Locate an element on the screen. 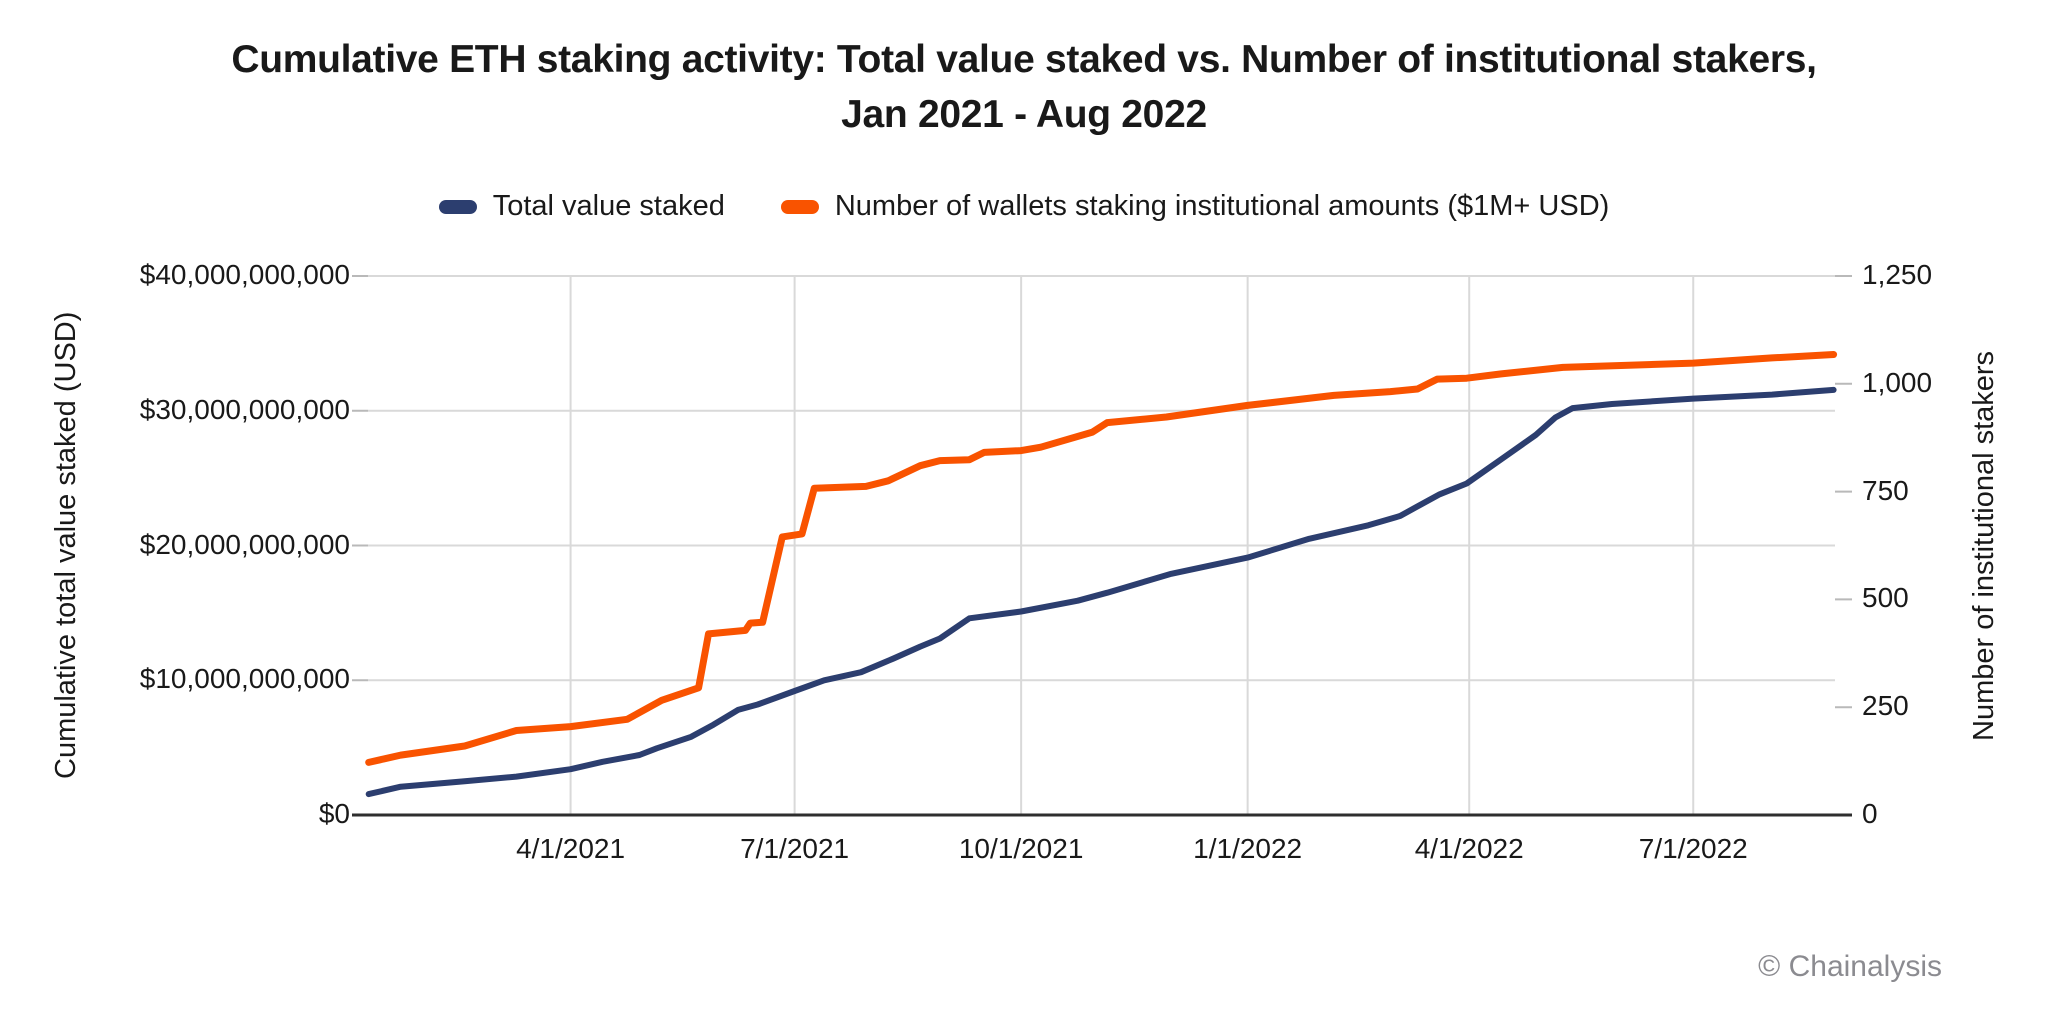  x-axis-tick-label: 4/1/2022 is located at coordinates (1469, 848).